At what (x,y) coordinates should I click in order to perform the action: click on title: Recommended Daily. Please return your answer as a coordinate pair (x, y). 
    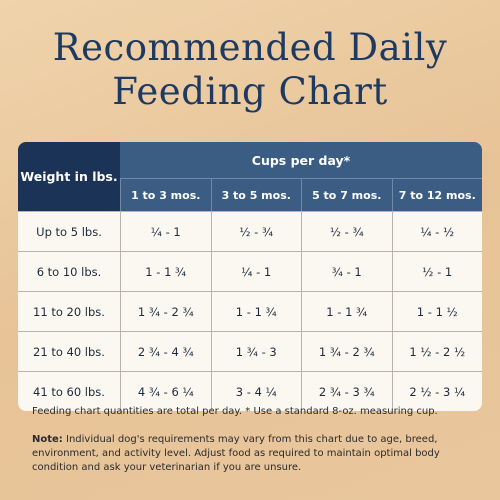
    Looking at the image, I should click on (250, 47).